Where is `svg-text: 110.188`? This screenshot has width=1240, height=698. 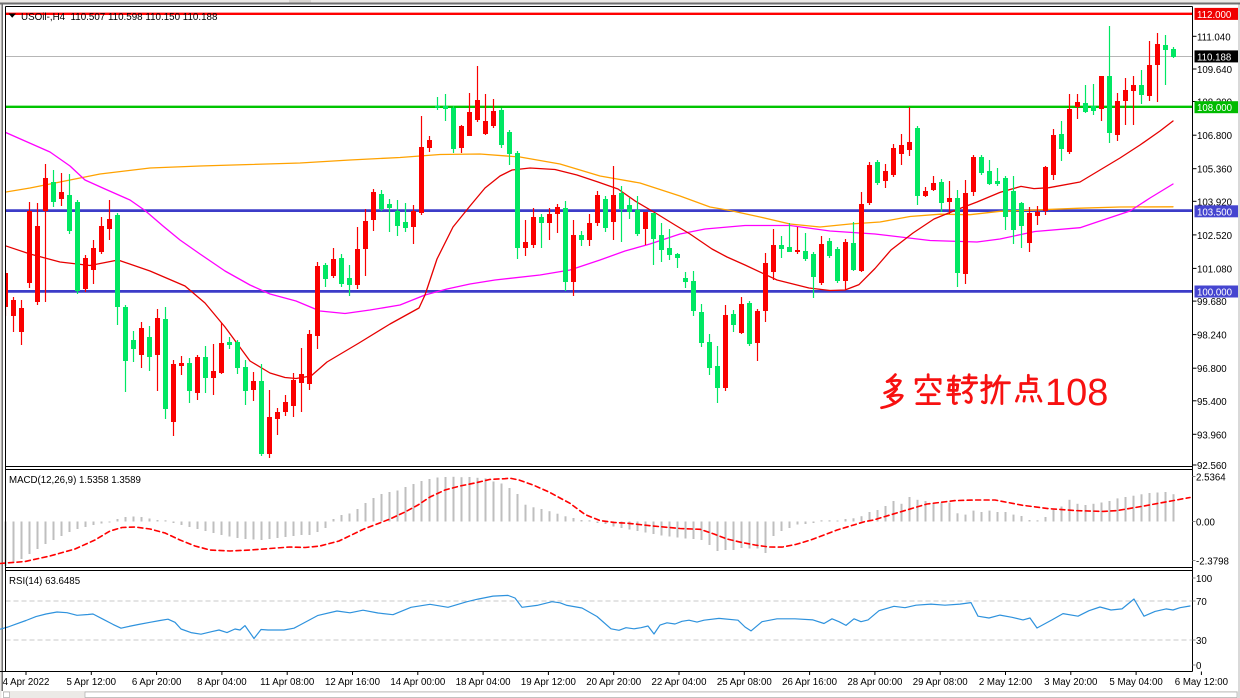
svg-text: 110.188 is located at coordinates (1214, 57).